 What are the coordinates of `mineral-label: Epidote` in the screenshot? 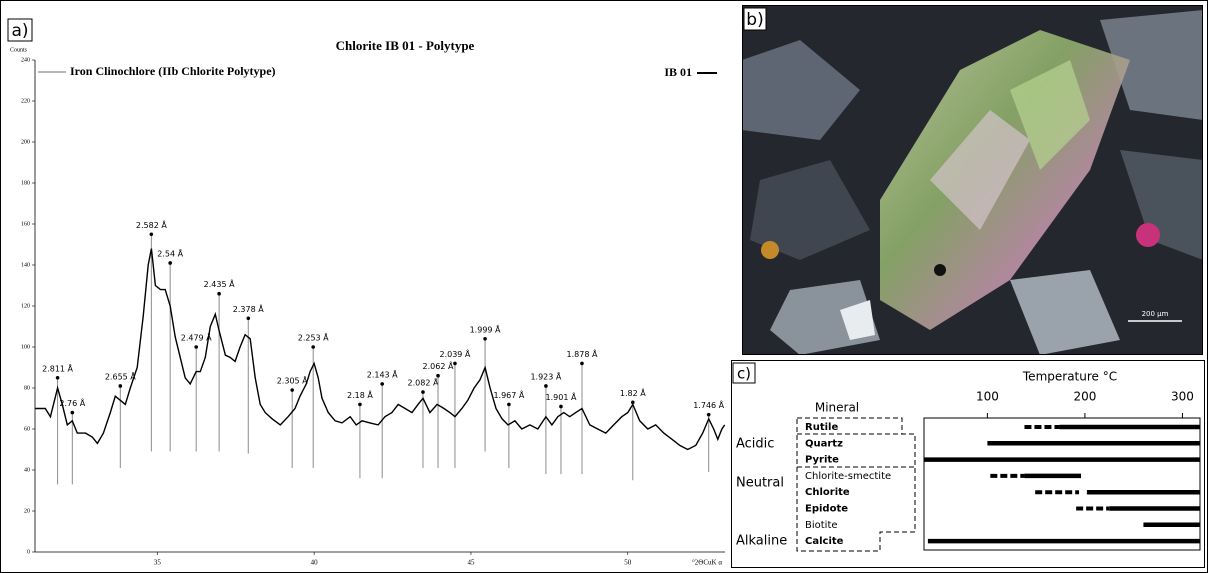 It's located at (826, 509).